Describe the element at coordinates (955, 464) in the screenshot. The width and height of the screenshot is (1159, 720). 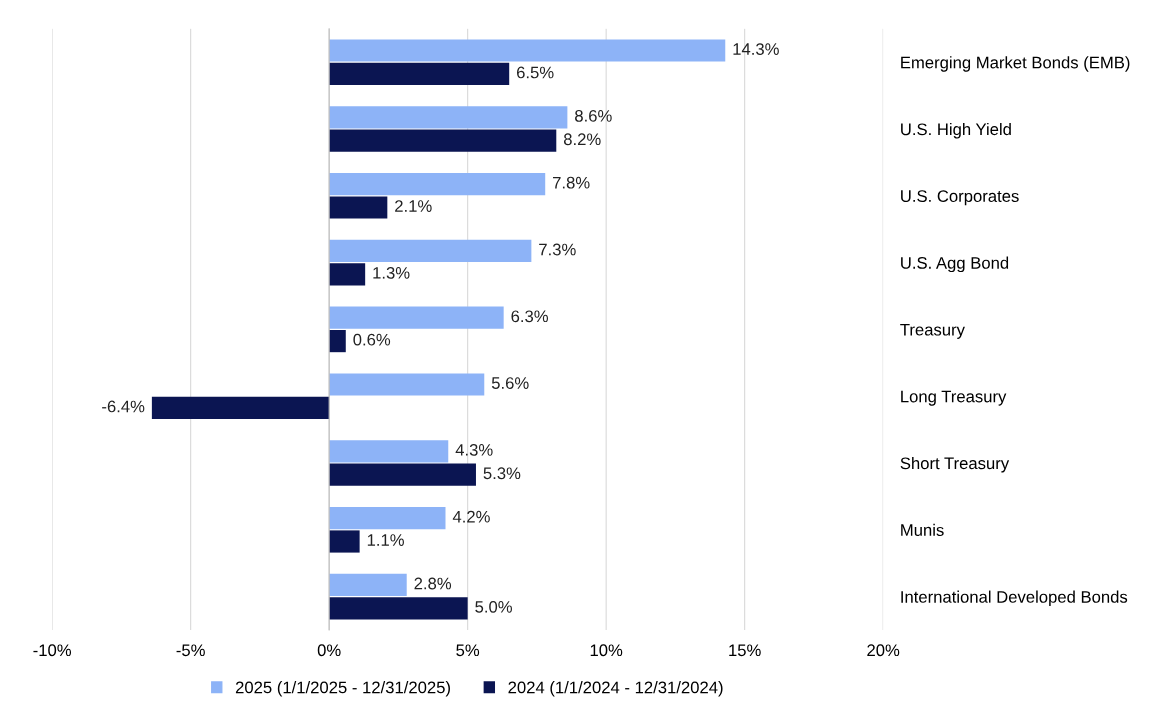
I see `y-tick-label: Short Treasury` at that location.